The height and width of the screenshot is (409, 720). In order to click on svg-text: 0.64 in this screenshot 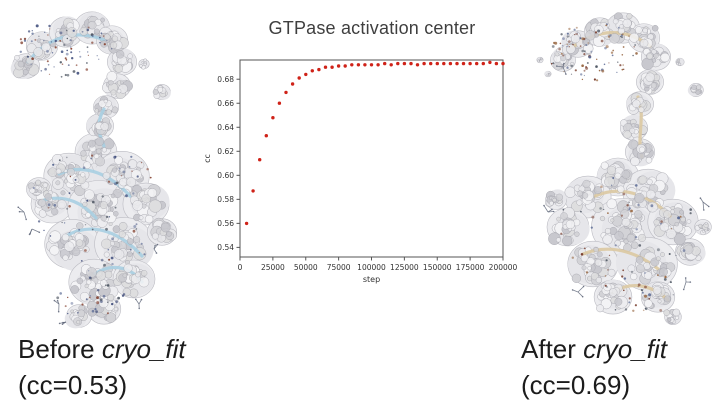, I will do `click(225, 127)`.